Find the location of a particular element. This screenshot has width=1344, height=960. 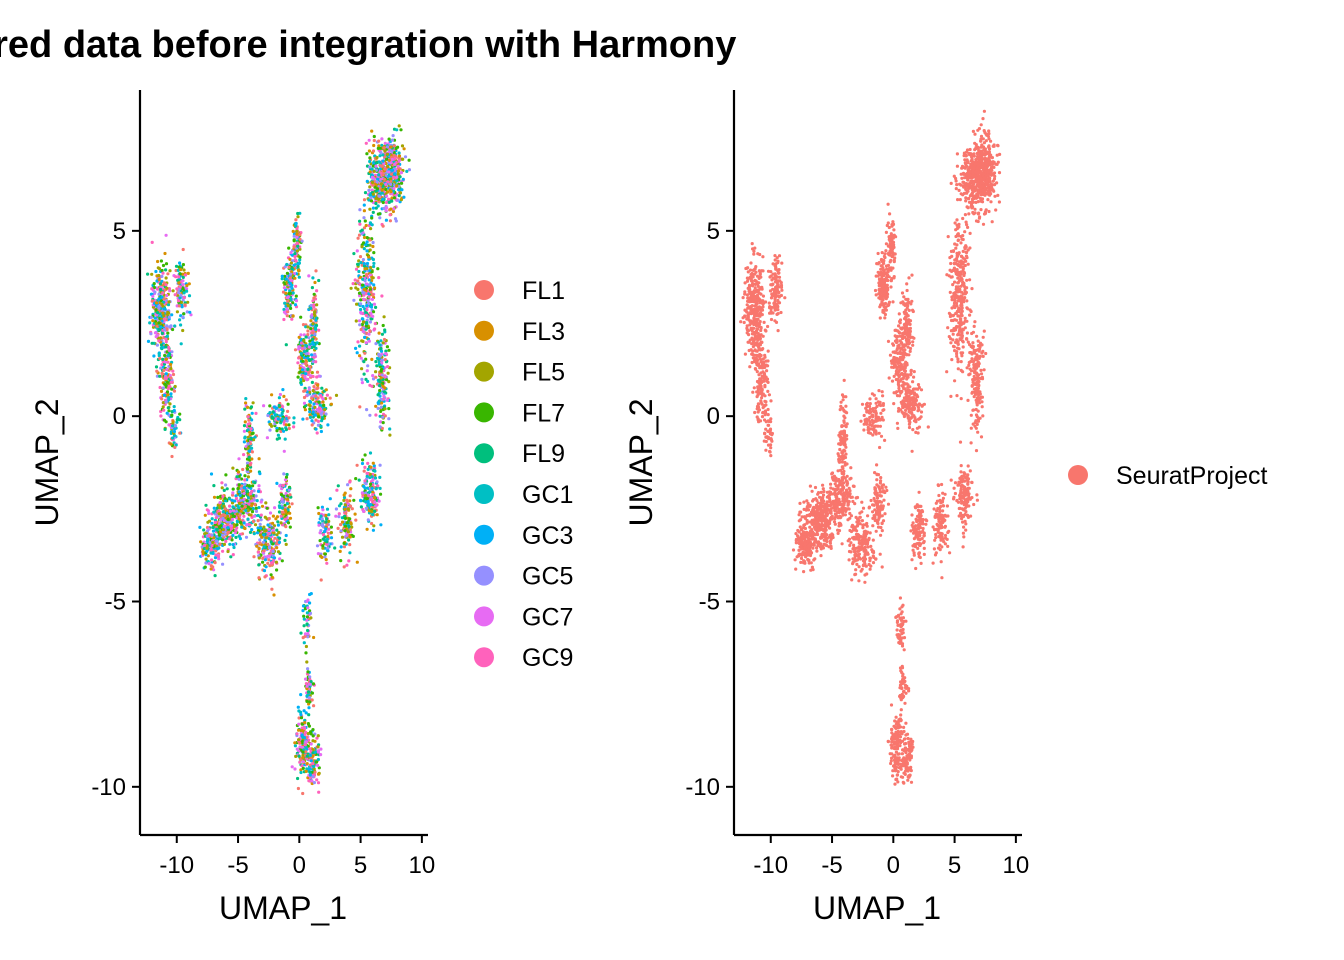

x-tick-label: 0 is located at coordinates (299, 865).